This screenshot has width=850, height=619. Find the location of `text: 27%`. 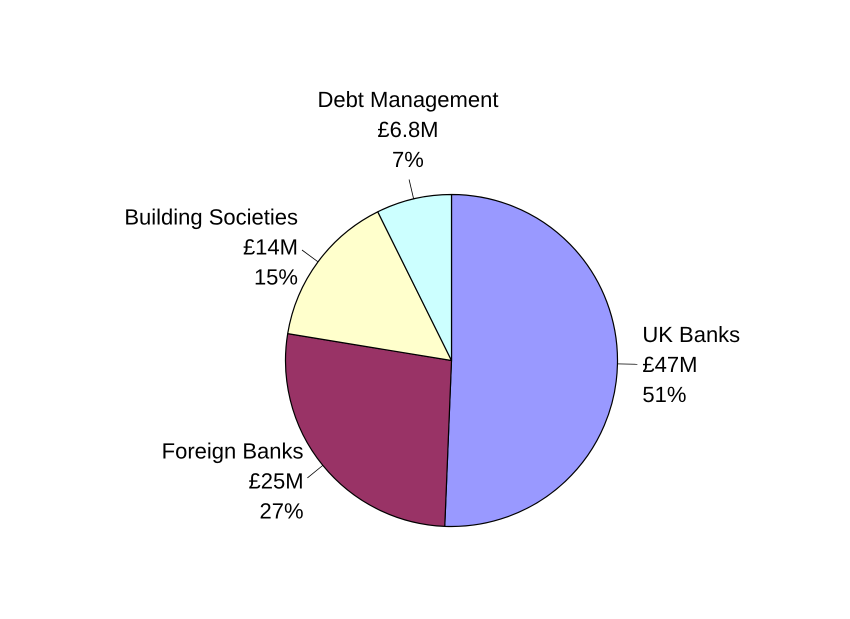

text: 27% is located at coordinates (281, 511).